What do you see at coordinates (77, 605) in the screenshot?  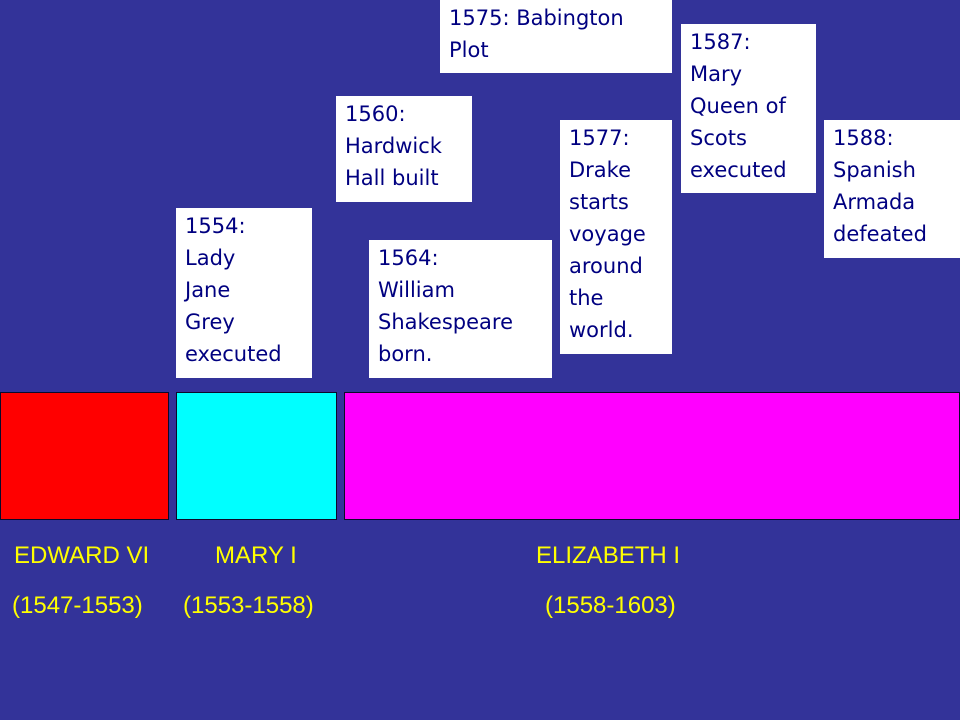 I see `reign-years-edward-vi: (1547-1553)` at bounding box center [77, 605].